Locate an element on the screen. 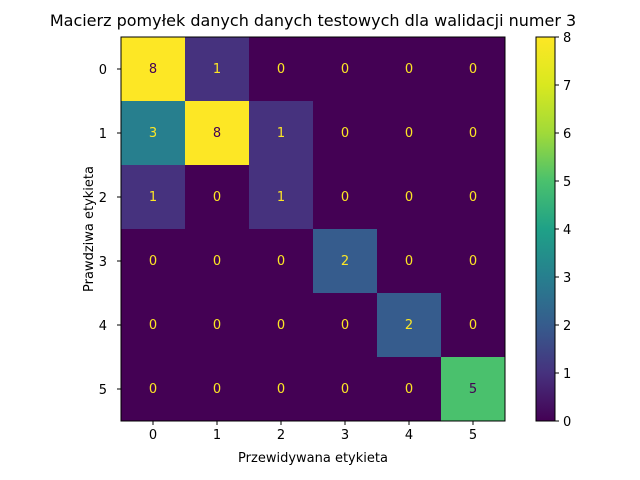 The width and height of the screenshot is (640, 480). cell-value-label: 3 is located at coordinates (153, 133).